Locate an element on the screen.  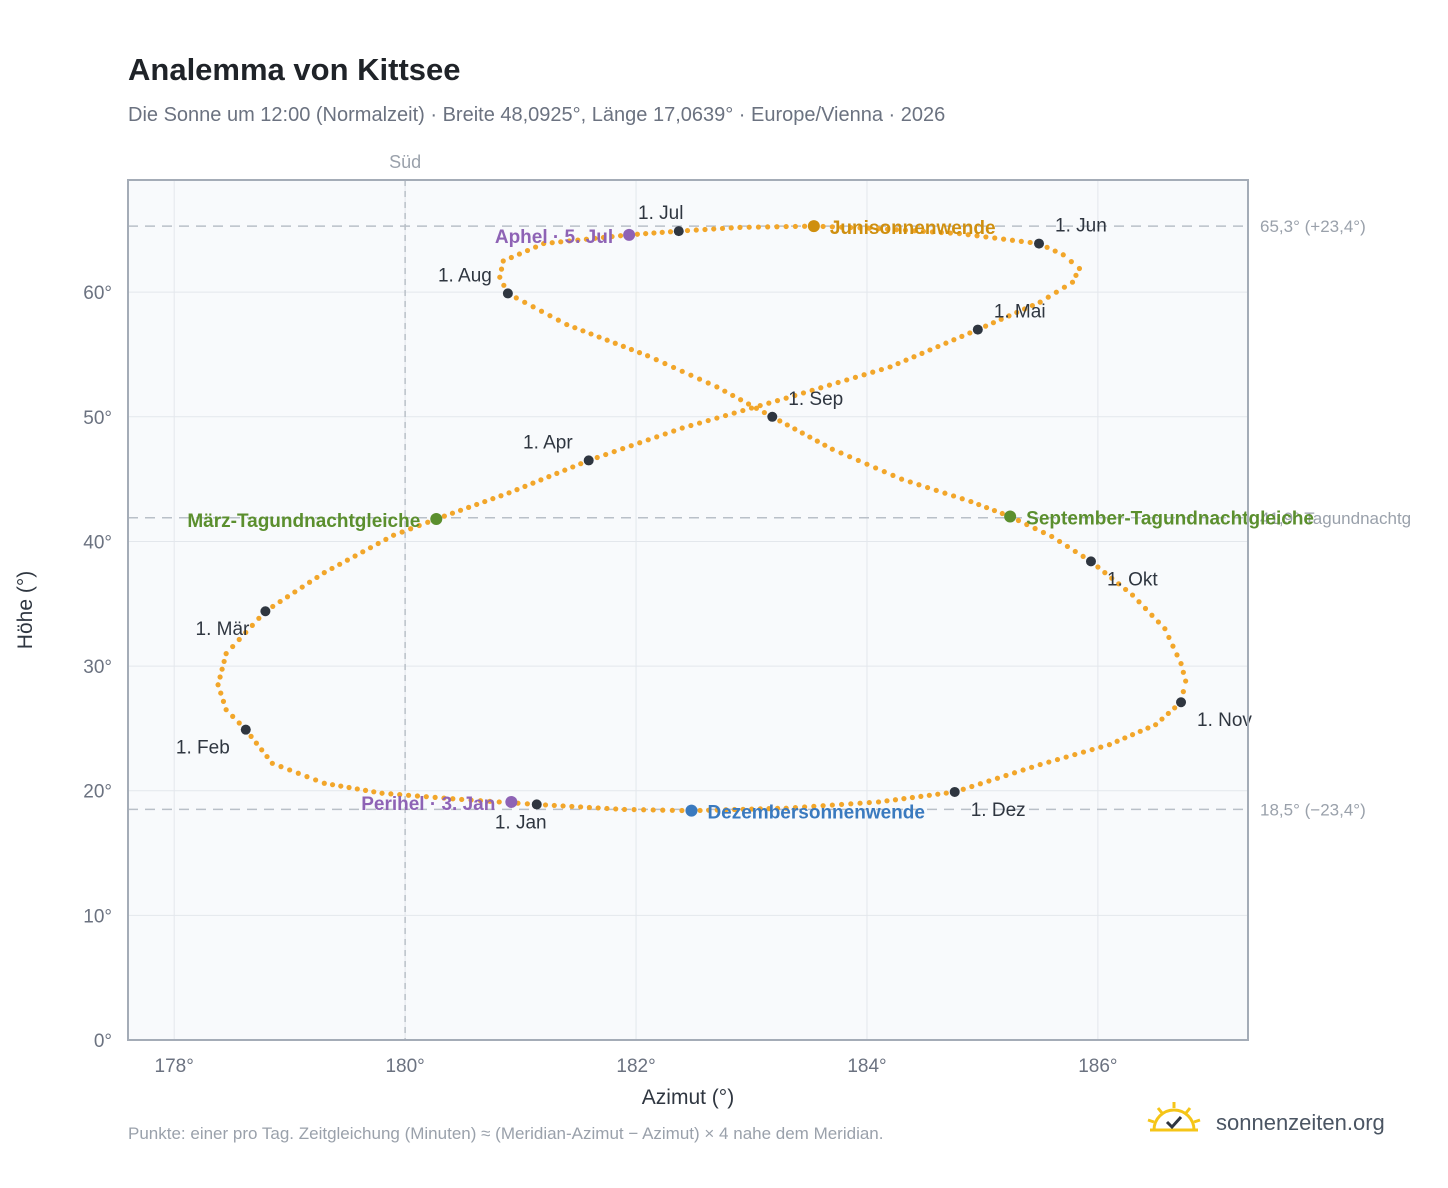
month-label: 1. Jul is located at coordinates (660, 213).